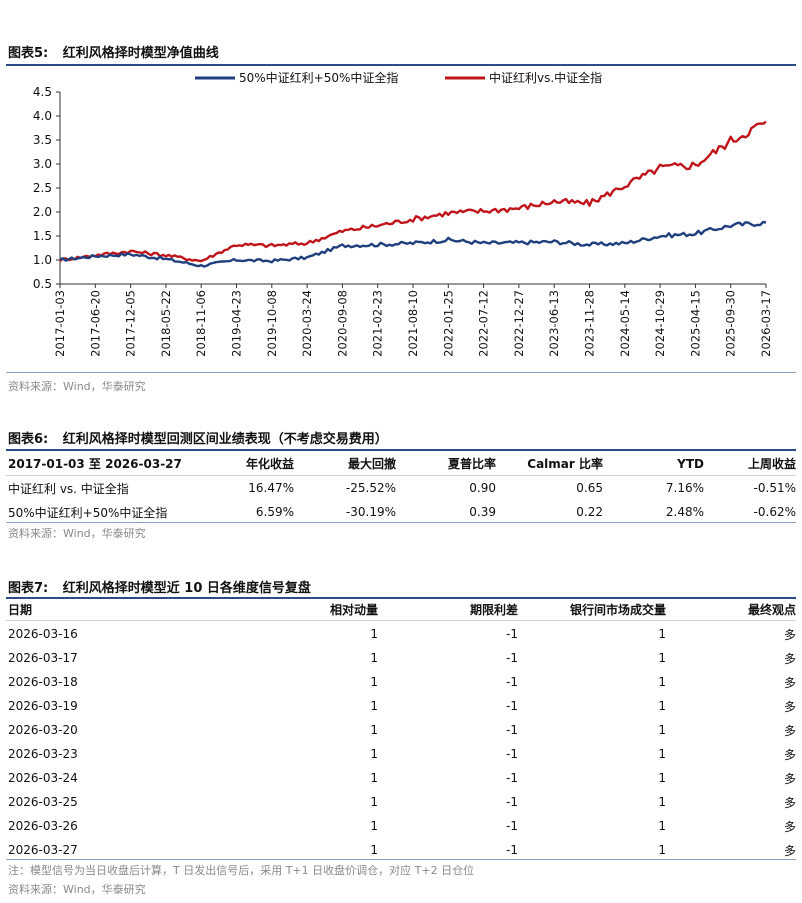 The height and width of the screenshot is (903, 802). Describe the element at coordinates (370, 488) in the screenshot. I see `performance-row-cell: -25.52%` at that location.